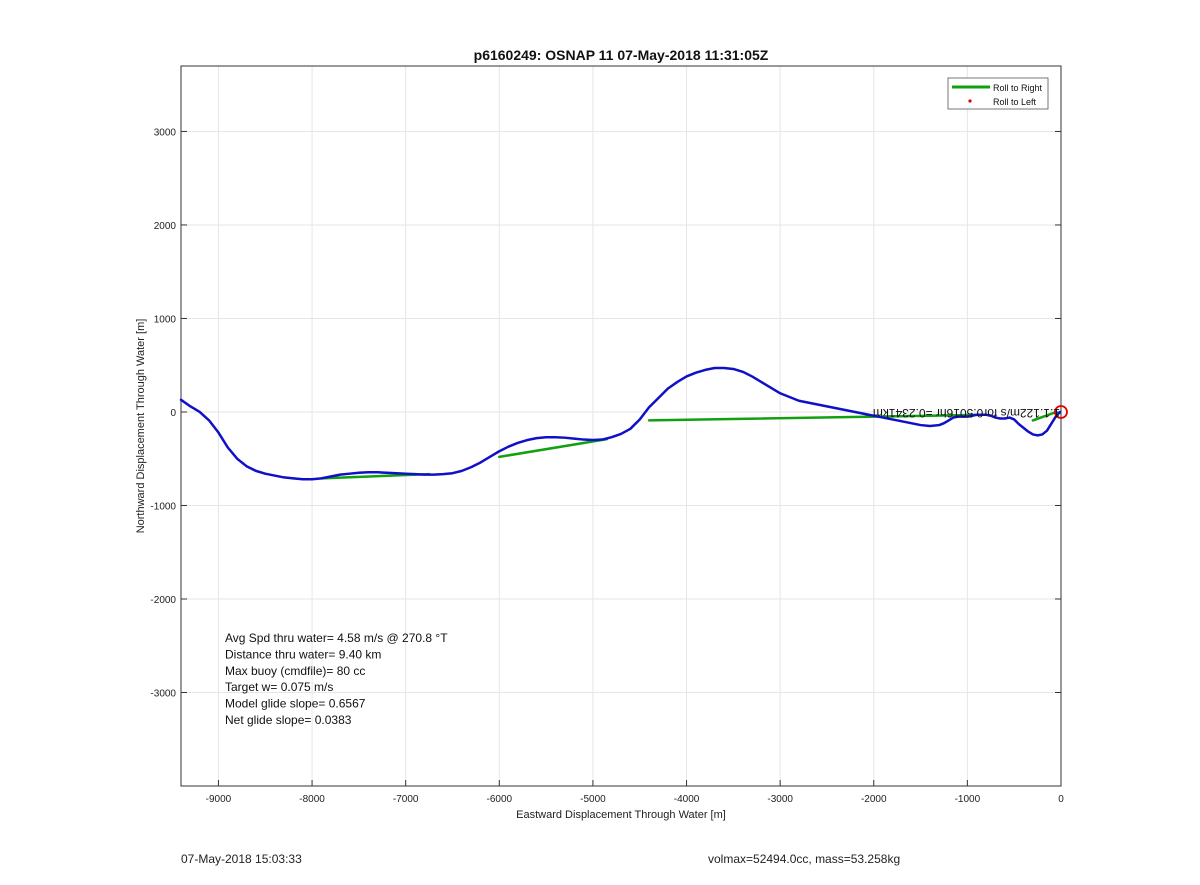 The image size is (1200, 885). I want to click on x-tick-label: -7000, so click(406, 799).